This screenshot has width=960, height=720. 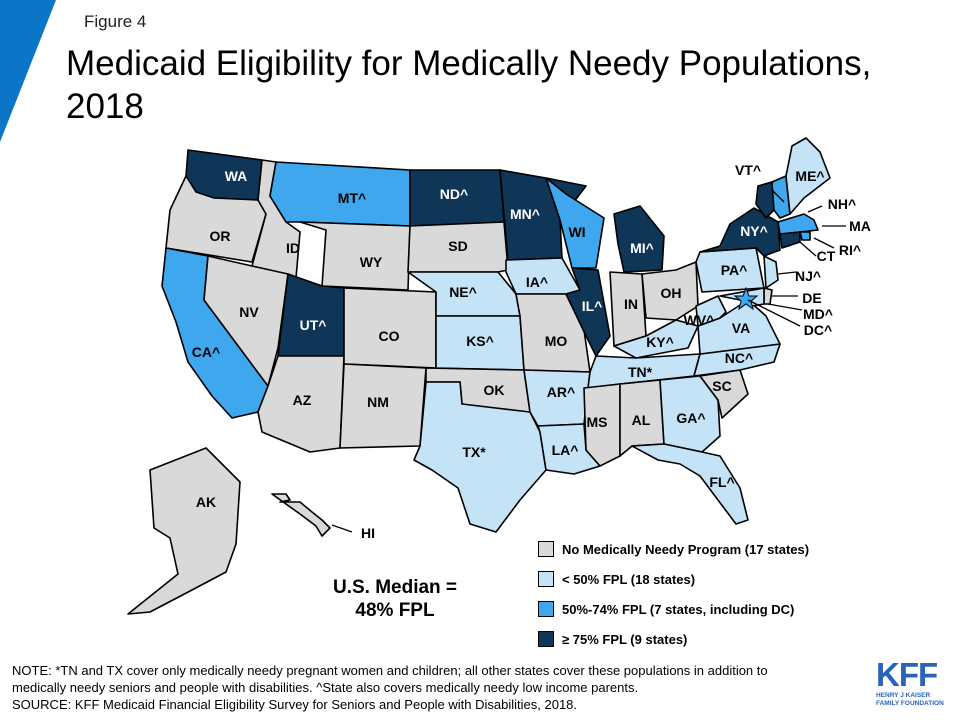 I want to click on state-label-in: IN, so click(x=631, y=304).